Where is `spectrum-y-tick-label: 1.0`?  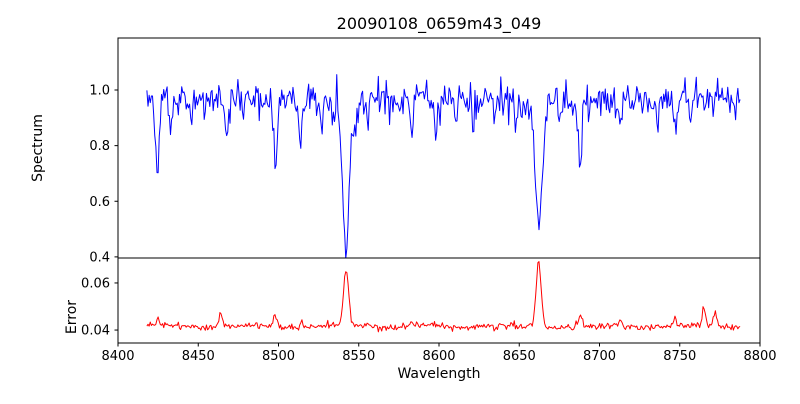
spectrum-y-tick-label: 1.0 is located at coordinates (99, 91).